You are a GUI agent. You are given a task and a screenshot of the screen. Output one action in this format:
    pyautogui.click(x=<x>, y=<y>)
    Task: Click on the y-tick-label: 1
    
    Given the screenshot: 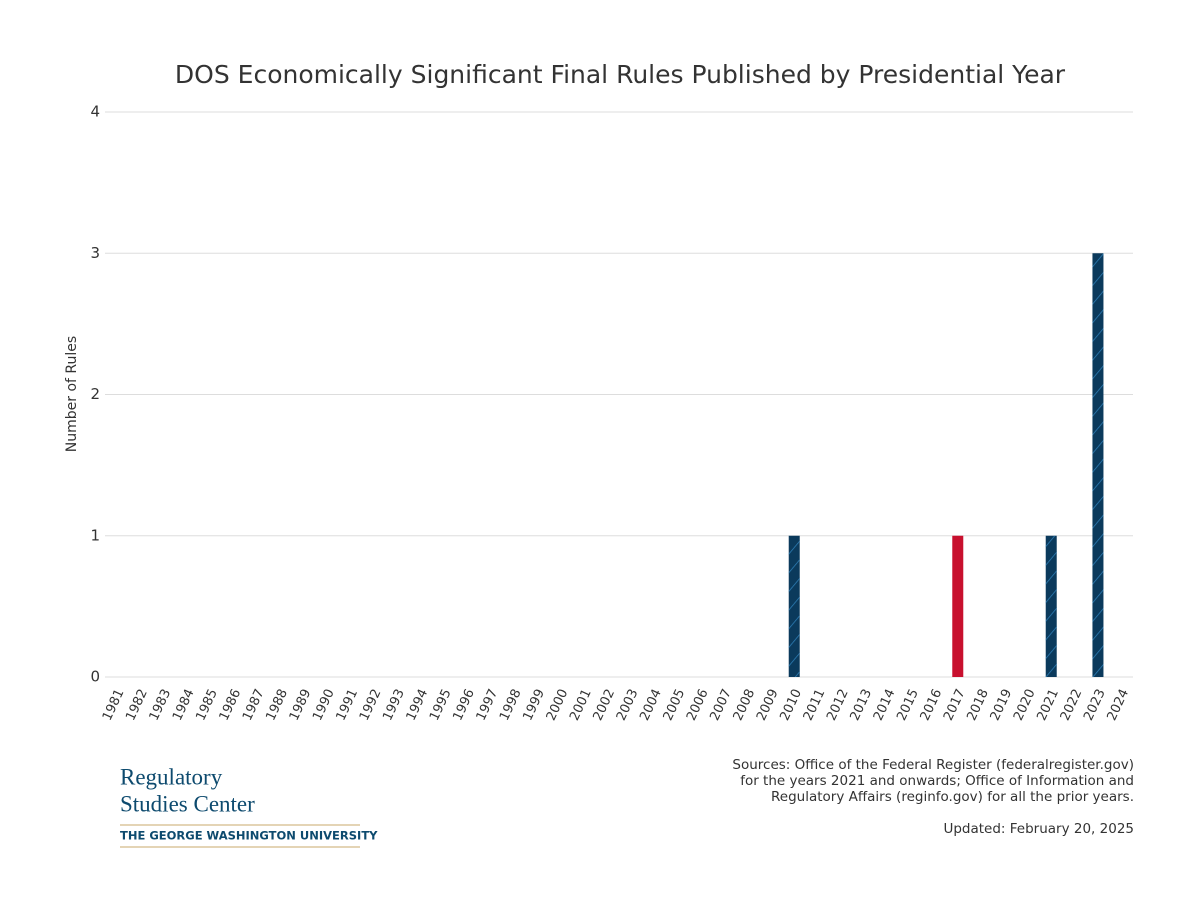 What is the action you would take?
    pyautogui.click(x=95, y=535)
    